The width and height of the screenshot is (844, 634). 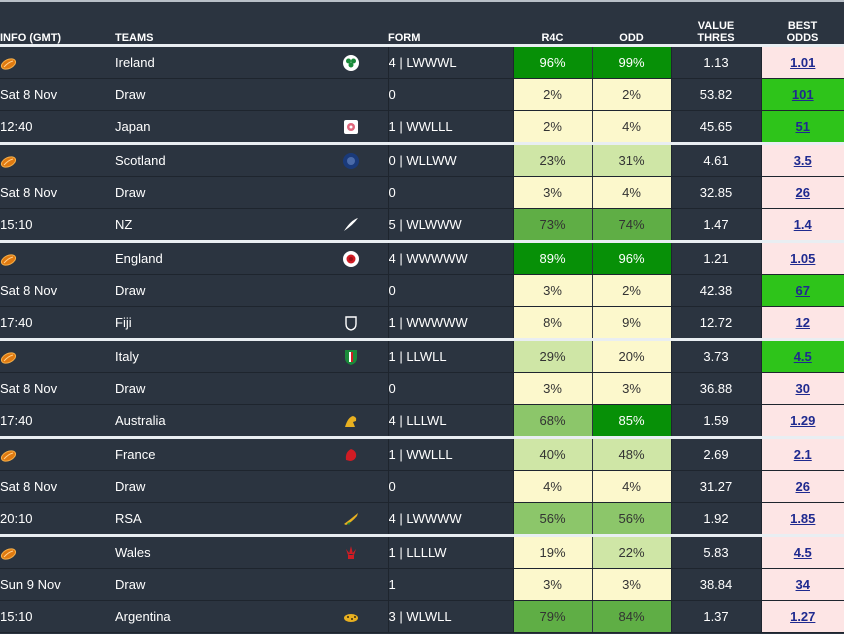 What do you see at coordinates (802, 322) in the screenshot?
I see `best-odds-link: 12` at bounding box center [802, 322].